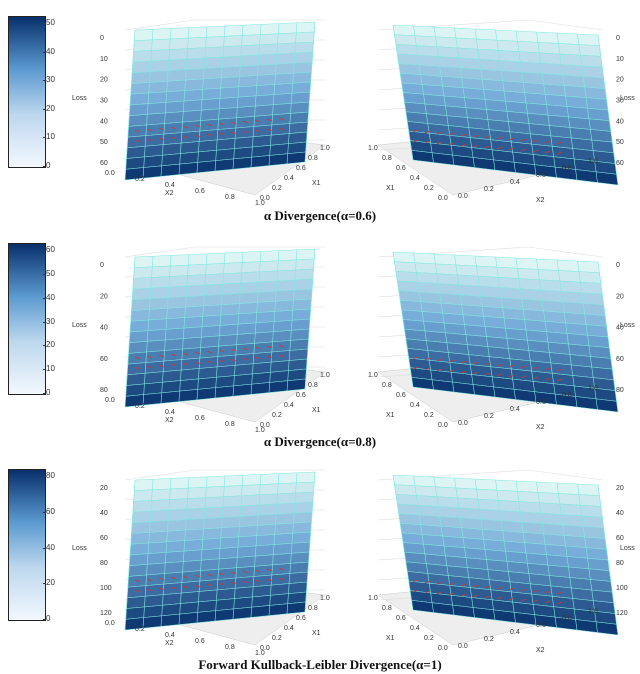 The image size is (640, 674). Describe the element at coordinates (49, 321) in the screenshot. I see `colorbar-tick: 30` at that location.